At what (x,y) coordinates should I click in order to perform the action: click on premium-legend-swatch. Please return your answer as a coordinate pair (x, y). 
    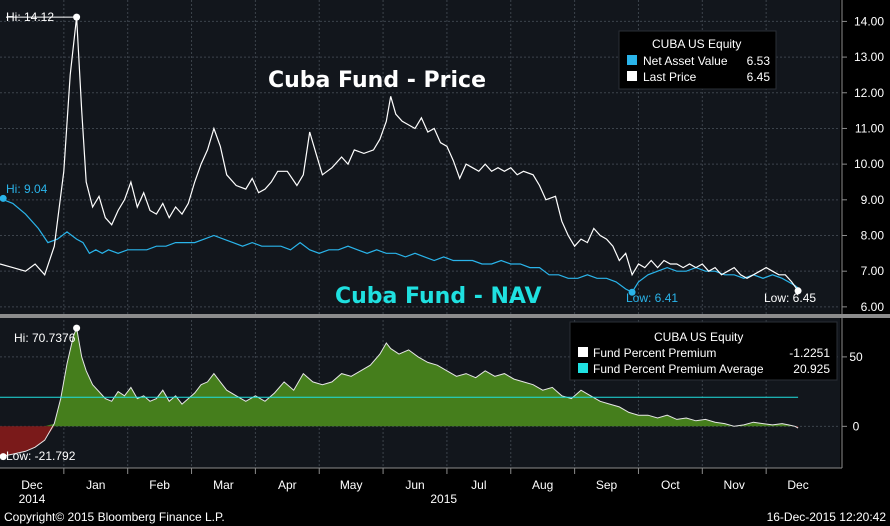
    Looking at the image, I should click on (583, 352).